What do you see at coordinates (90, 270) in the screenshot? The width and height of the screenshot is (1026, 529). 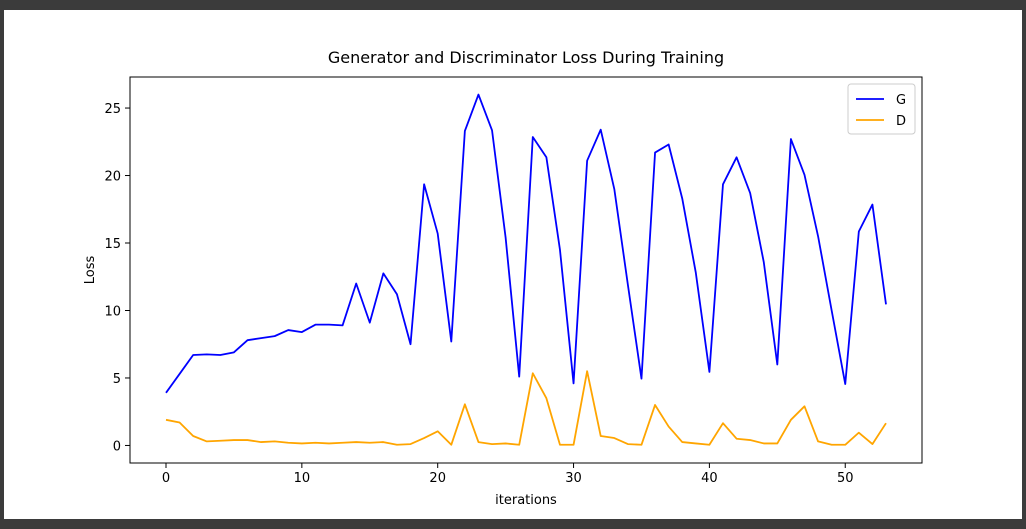 I see `y-axis-label: Loss` at bounding box center [90, 270].